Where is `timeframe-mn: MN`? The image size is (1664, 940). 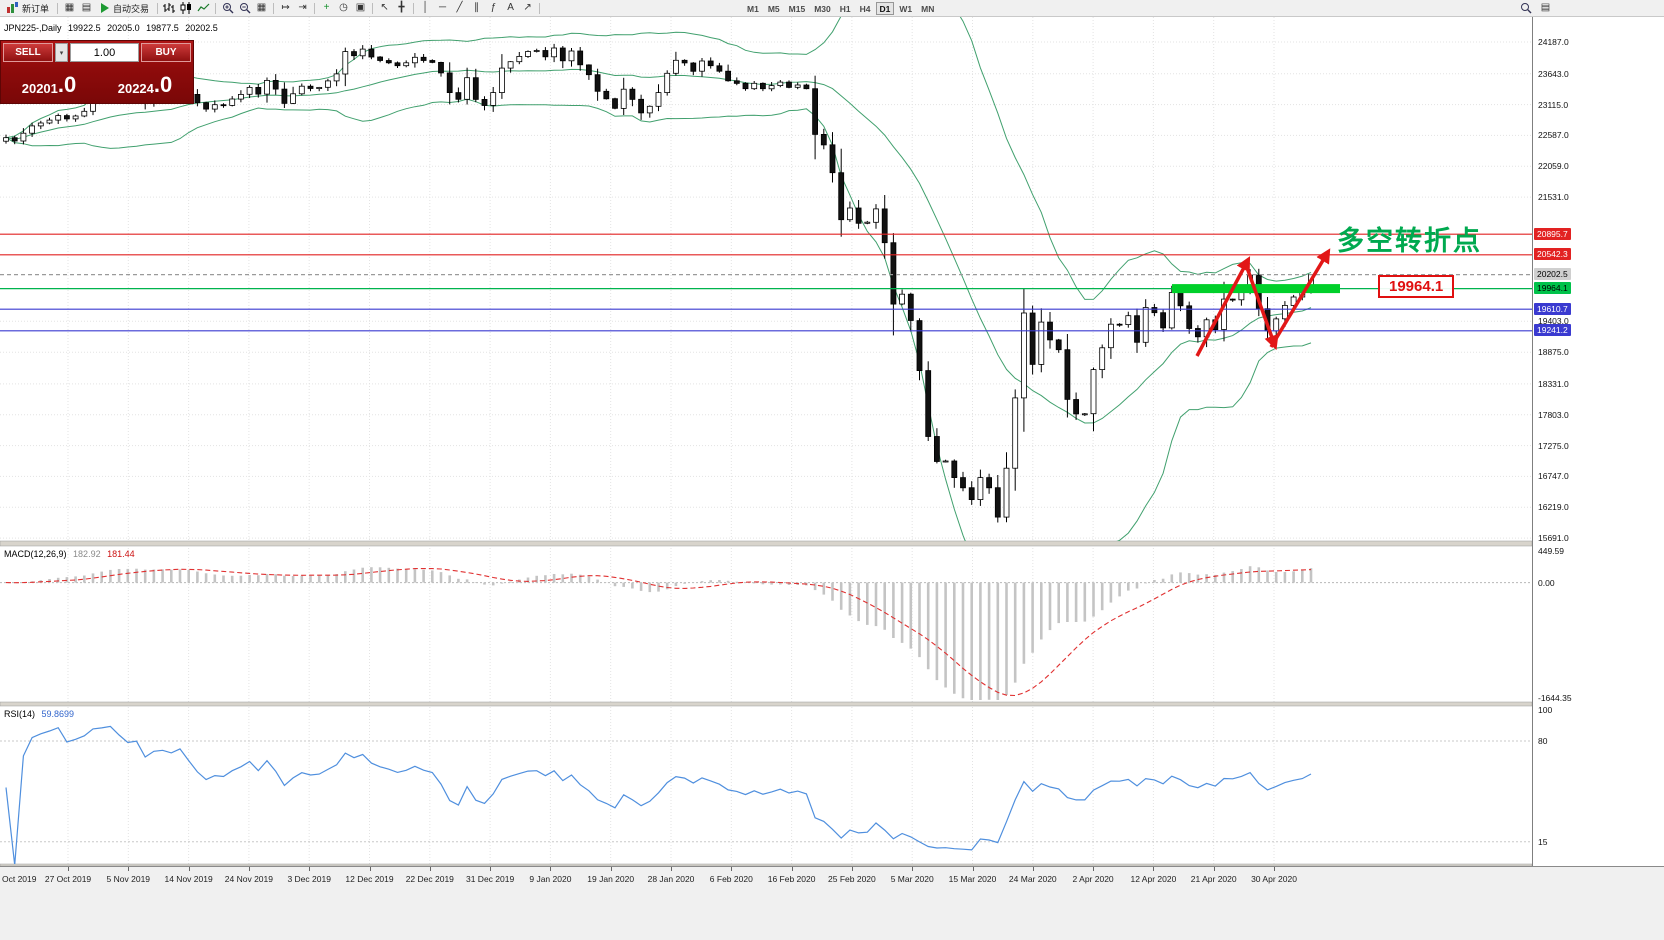 timeframe-mn: MN is located at coordinates (927, 8).